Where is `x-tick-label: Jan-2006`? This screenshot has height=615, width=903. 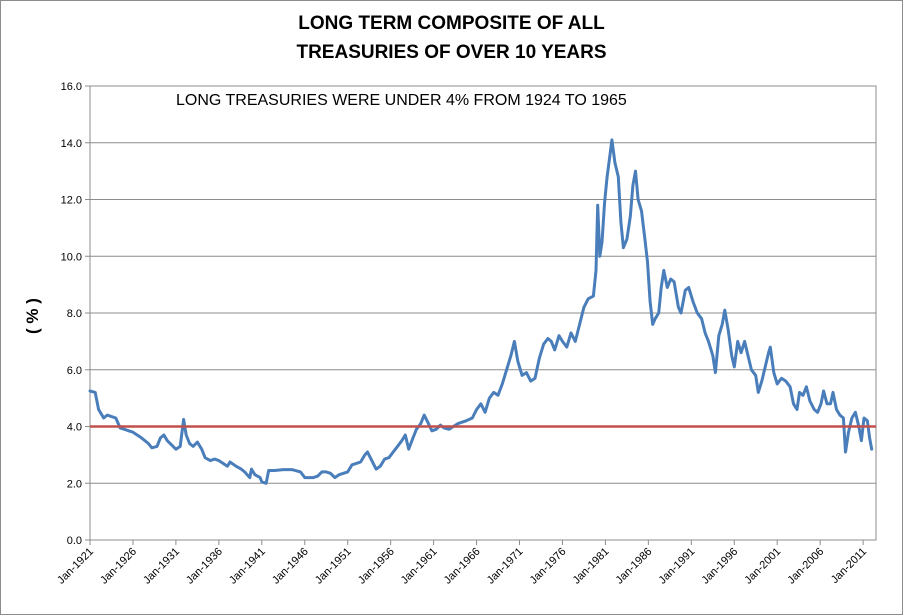
x-tick-label: Jan-2006 is located at coordinates (805, 566).